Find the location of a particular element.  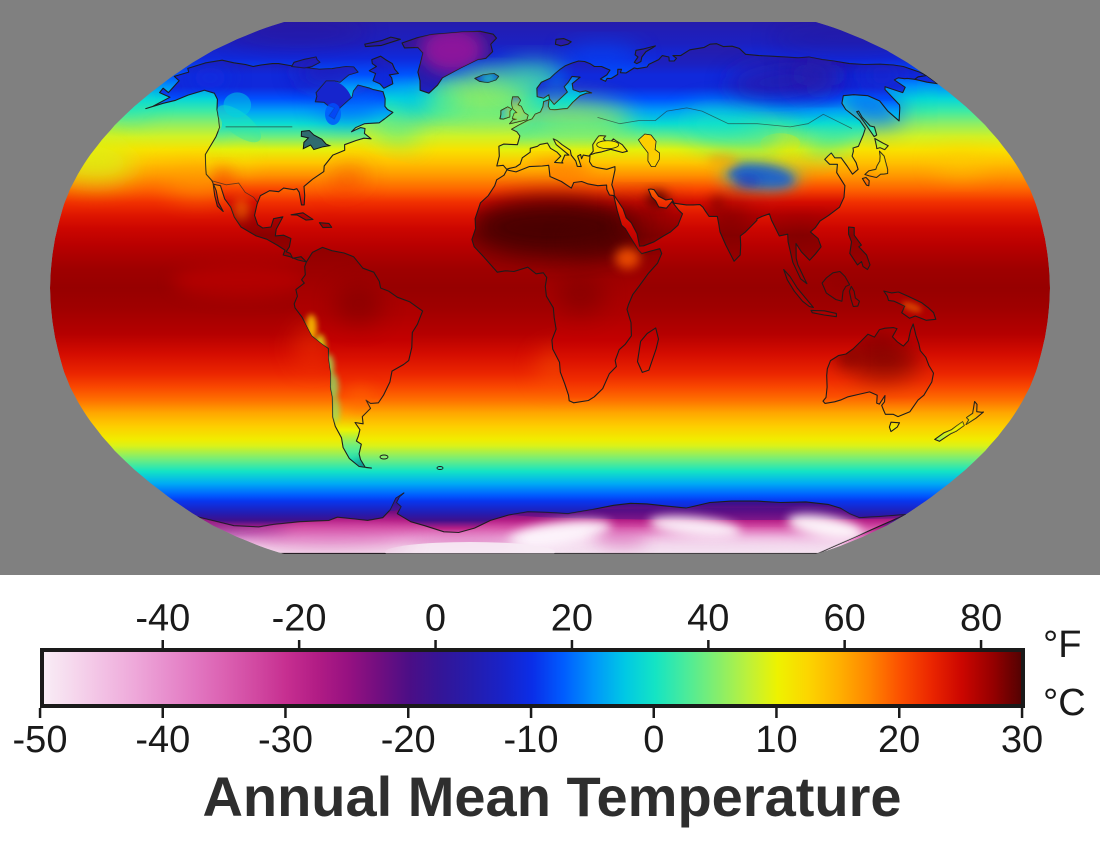

svg-text: -30 is located at coordinates (285, 740).